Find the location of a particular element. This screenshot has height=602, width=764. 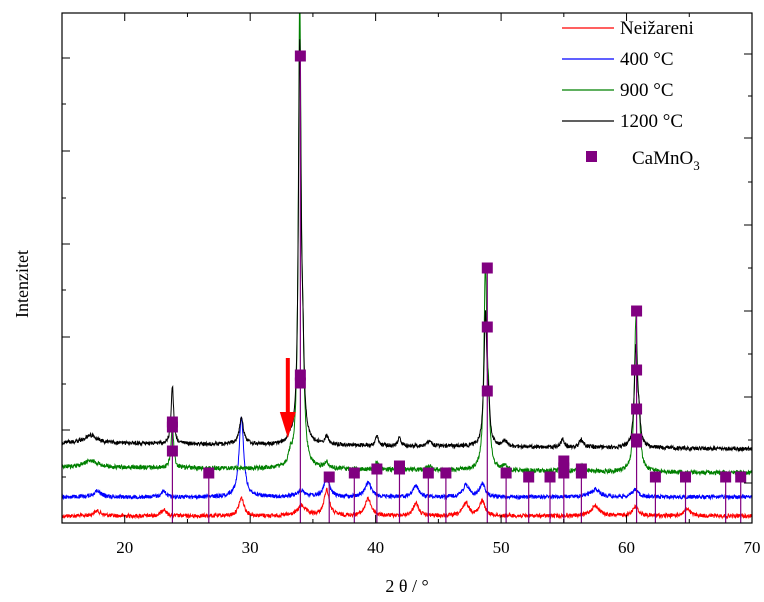

legend: Neižareni 400 °C 900 °C 1200 °C CaMnO3 is located at coordinates (631, 95).